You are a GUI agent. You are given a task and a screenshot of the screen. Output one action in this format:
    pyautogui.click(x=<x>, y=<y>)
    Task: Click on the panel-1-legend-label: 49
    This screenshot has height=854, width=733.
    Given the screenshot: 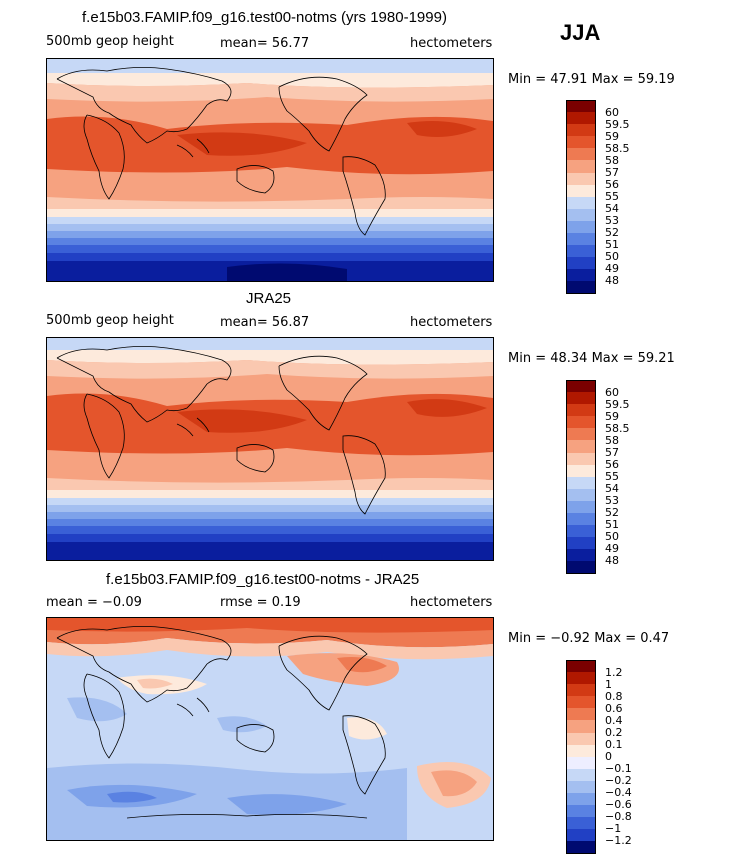 What is the action you would take?
    pyautogui.click(x=612, y=268)
    